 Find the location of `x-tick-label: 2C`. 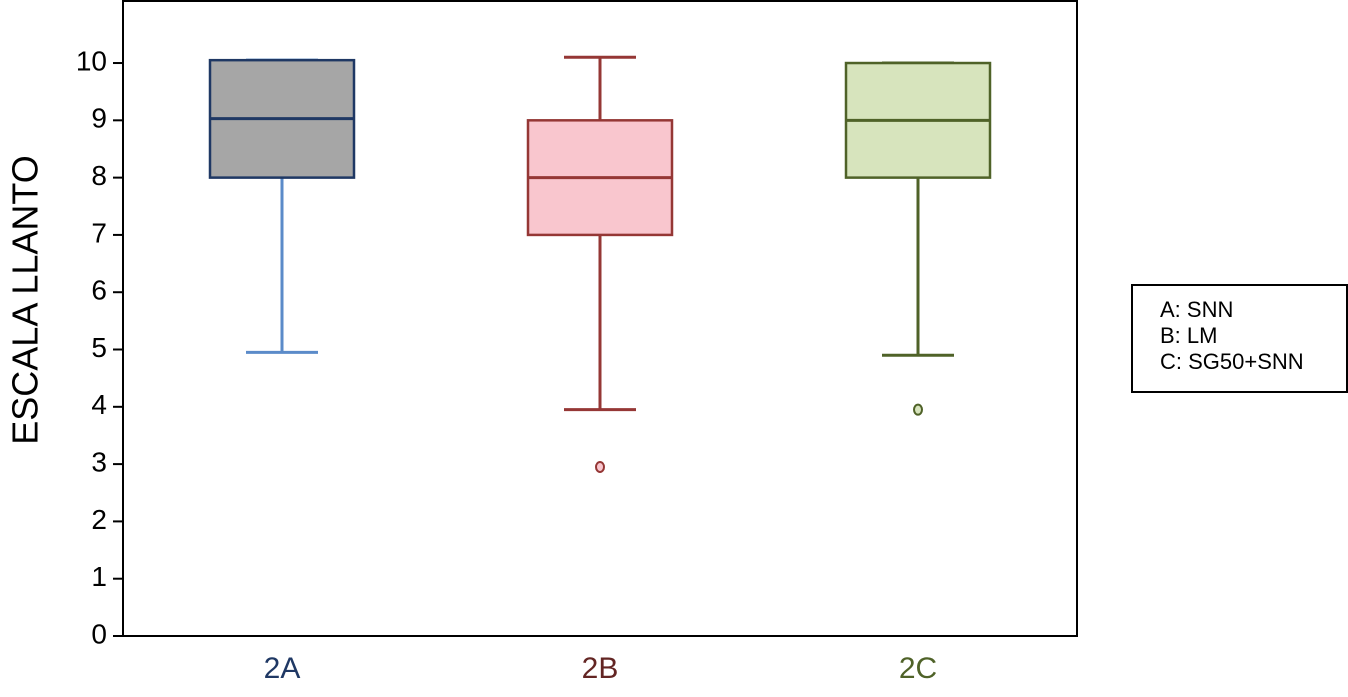

x-tick-label: 2C is located at coordinates (918, 668).